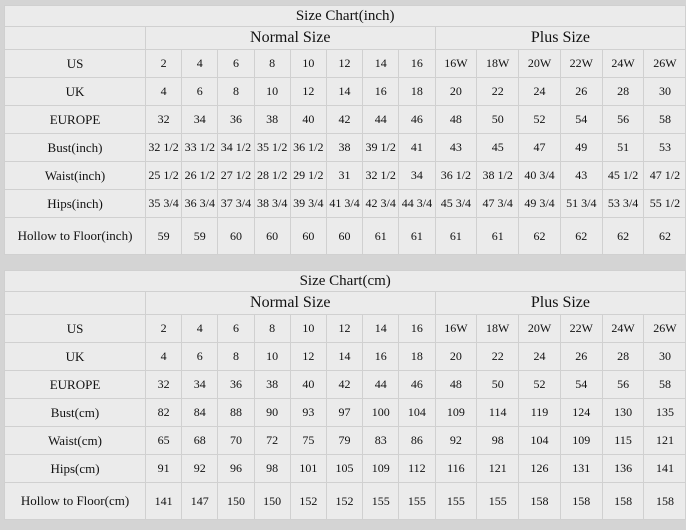 The image size is (686, 530). What do you see at coordinates (163, 501) in the screenshot?
I see `size-cell: 141` at bounding box center [163, 501].